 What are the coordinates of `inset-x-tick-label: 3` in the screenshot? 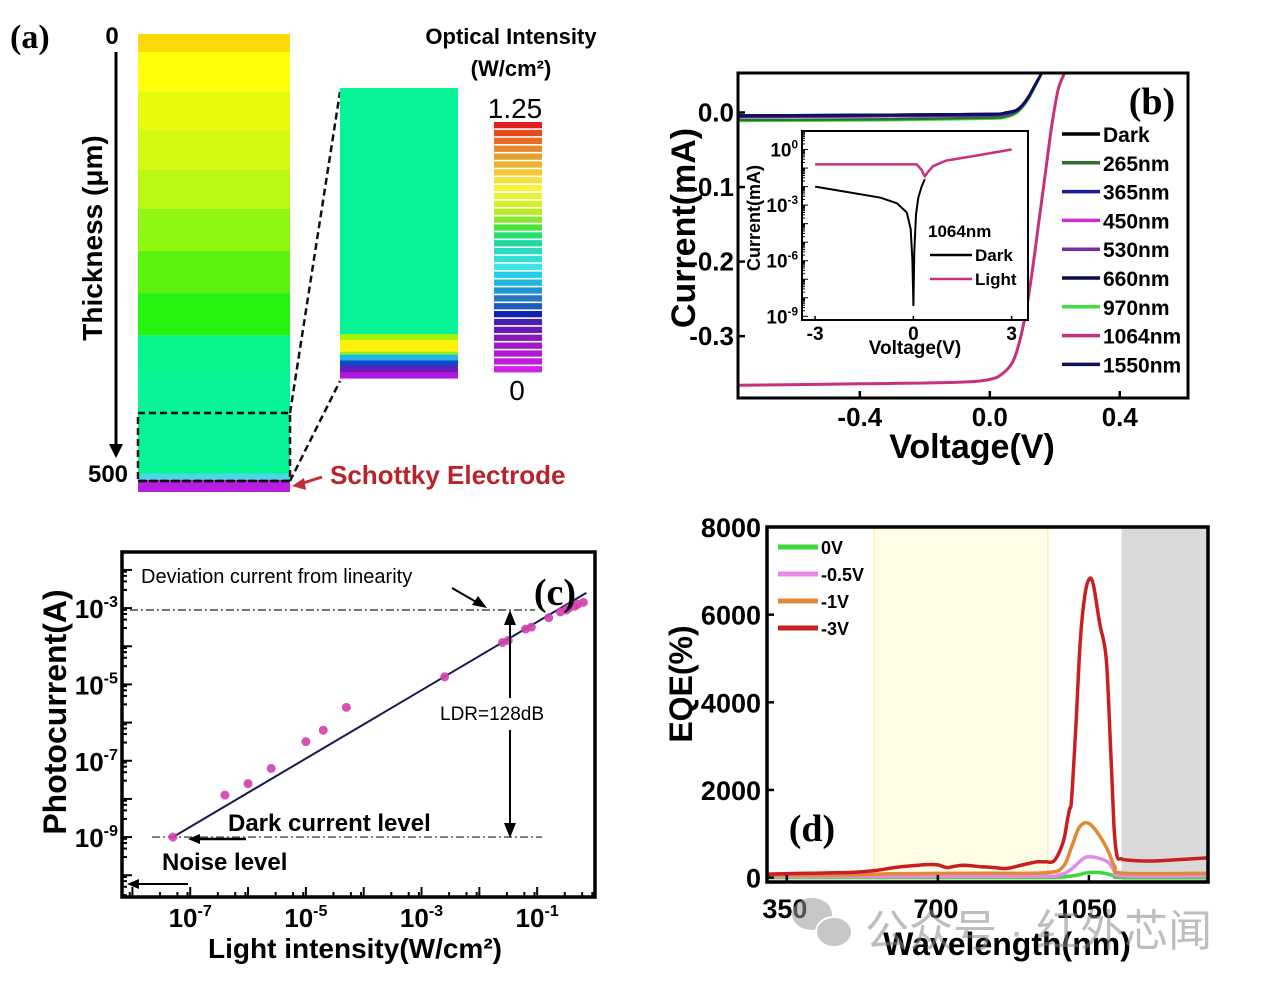 It's located at (1011, 334).